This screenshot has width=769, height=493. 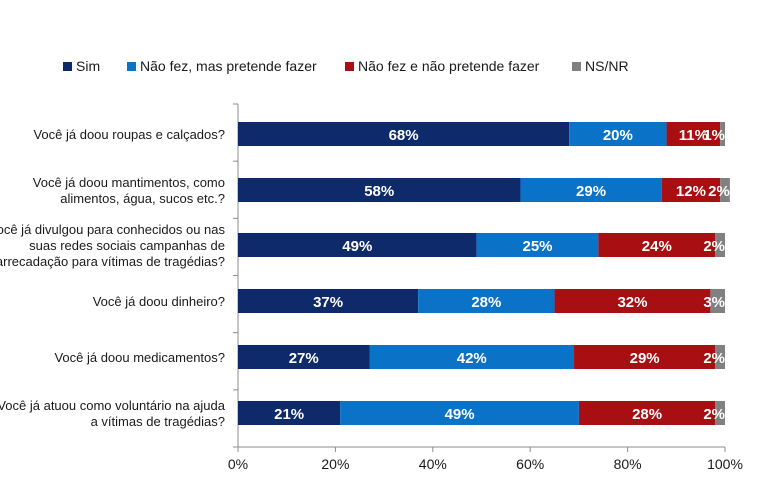 I want to click on data-label-row5-series1: 27%, so click(x=304, y=358).